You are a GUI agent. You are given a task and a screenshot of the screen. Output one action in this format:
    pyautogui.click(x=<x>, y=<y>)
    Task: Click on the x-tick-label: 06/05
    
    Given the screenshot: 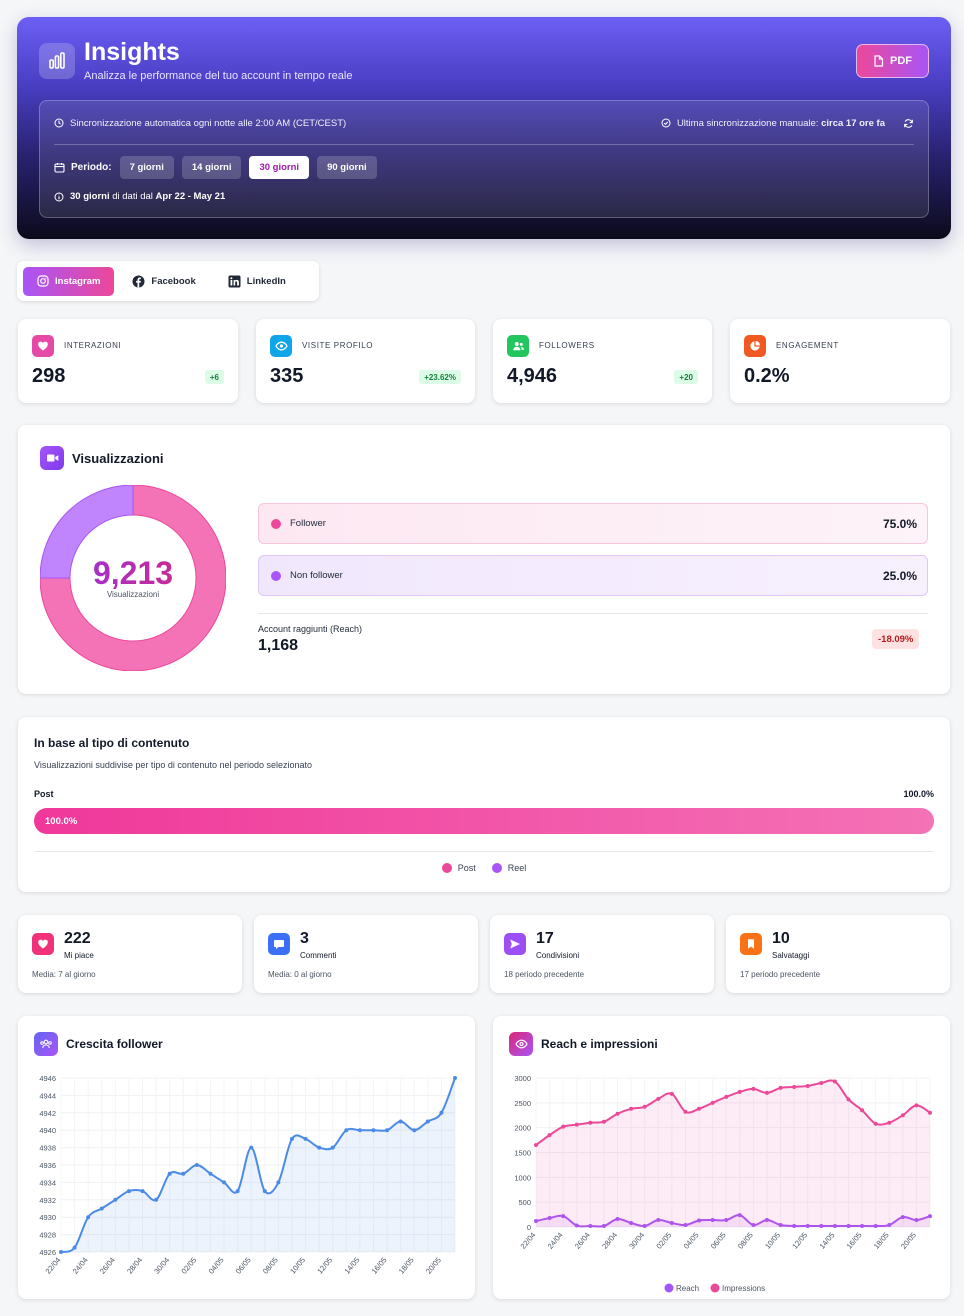 What is the action you would take?
    pyautogui.click(x=718, y=1241)
    